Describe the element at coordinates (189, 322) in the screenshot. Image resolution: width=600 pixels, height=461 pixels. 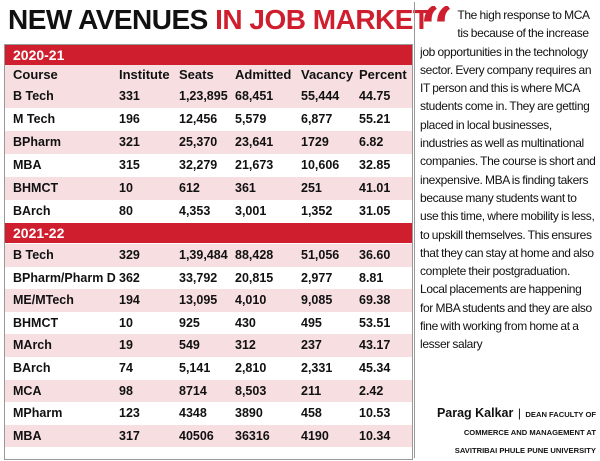
I see `number-cell: 925` at that location.